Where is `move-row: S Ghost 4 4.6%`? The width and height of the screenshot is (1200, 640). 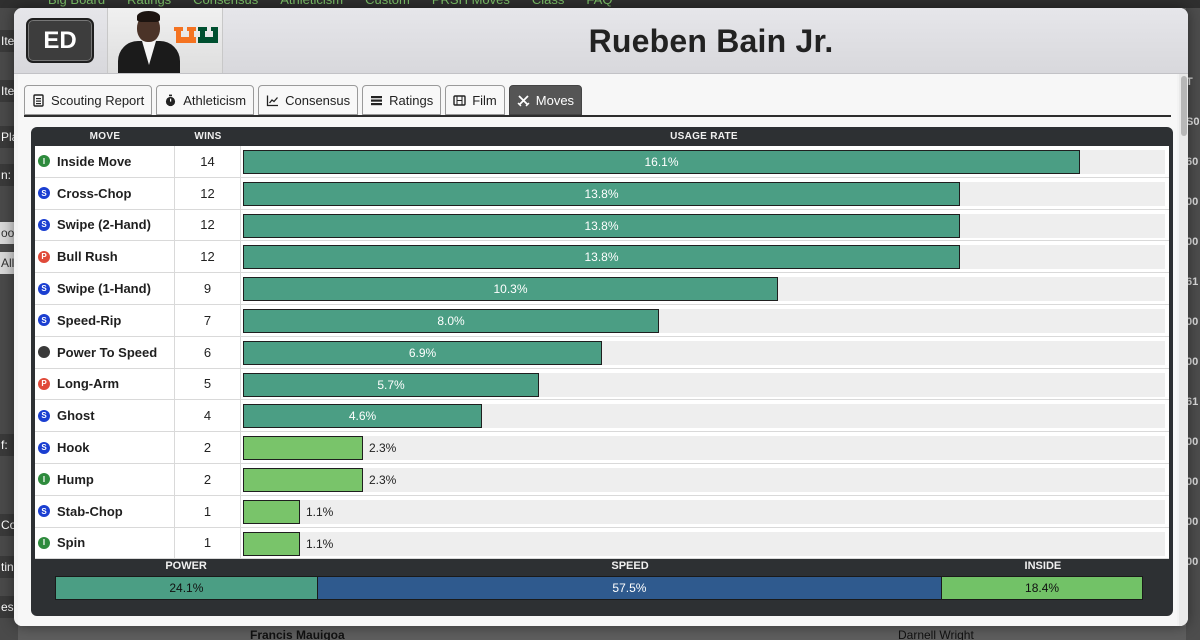 move-row: S Ghost 4 4.6% is located at coordinates (602, 416).